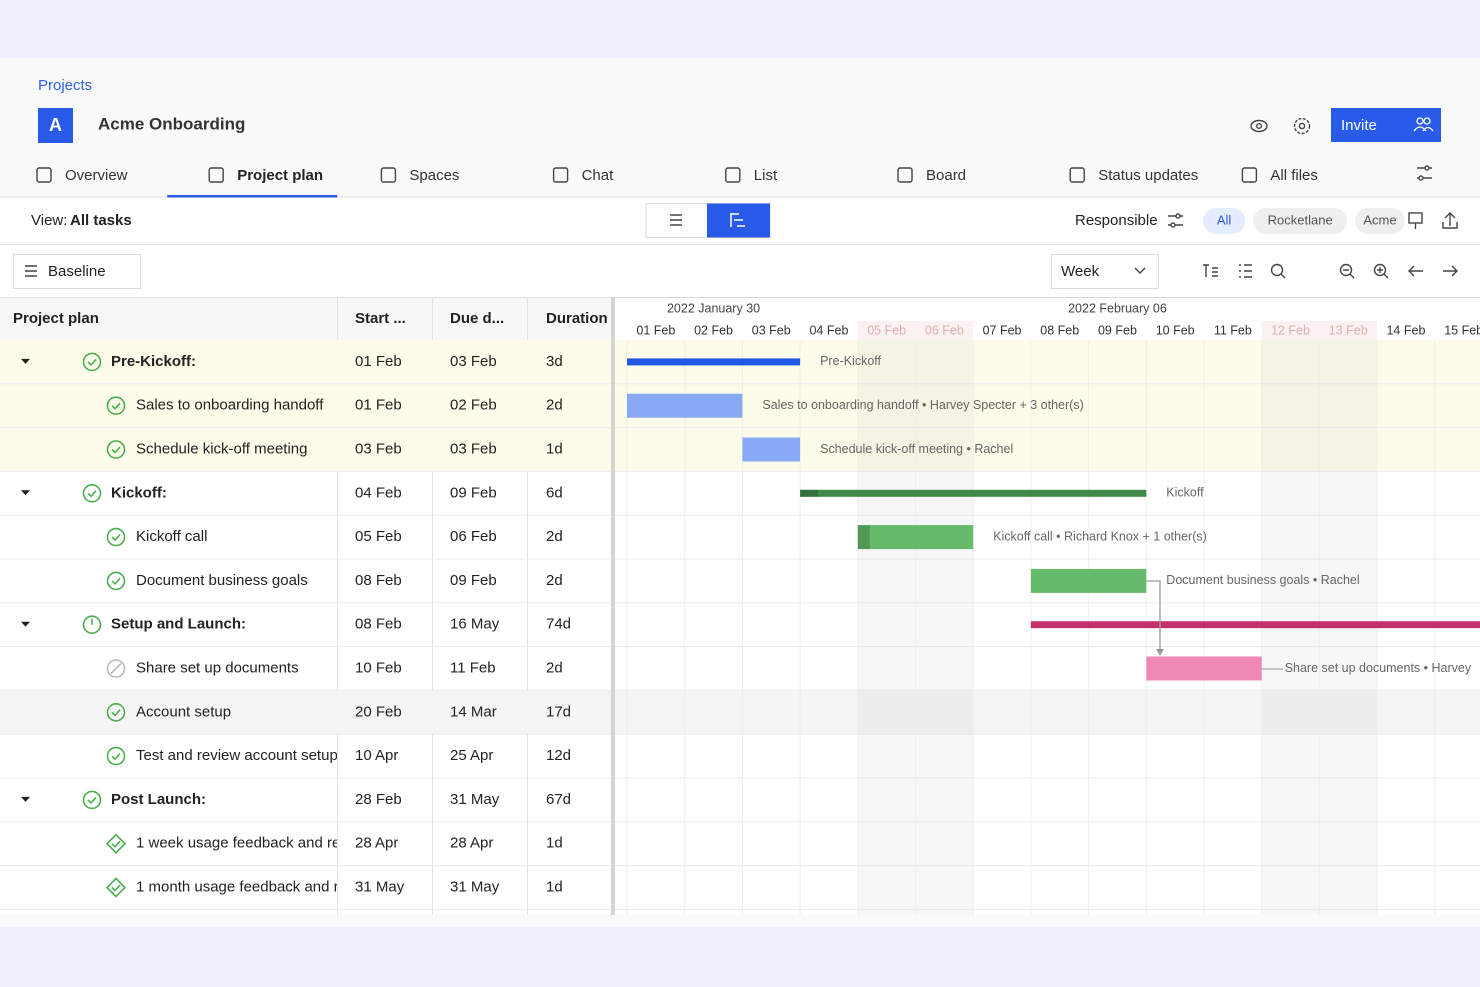  What do you see at coordinates (766, 175) in the screenshot?
I see `tab-label: List` at bounding box center [766, 175].